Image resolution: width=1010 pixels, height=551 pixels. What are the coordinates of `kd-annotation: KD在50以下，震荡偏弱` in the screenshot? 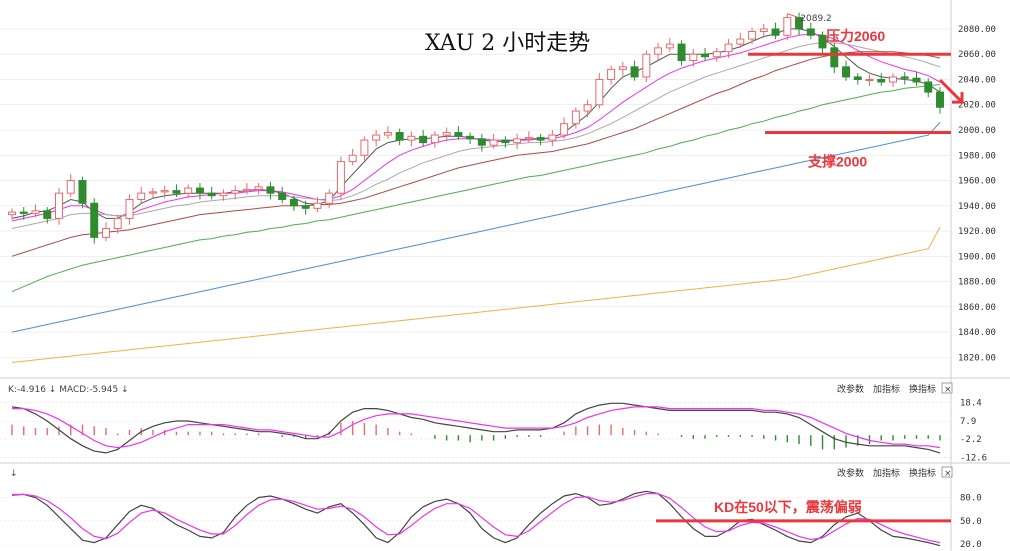 It's located at (803, 511).